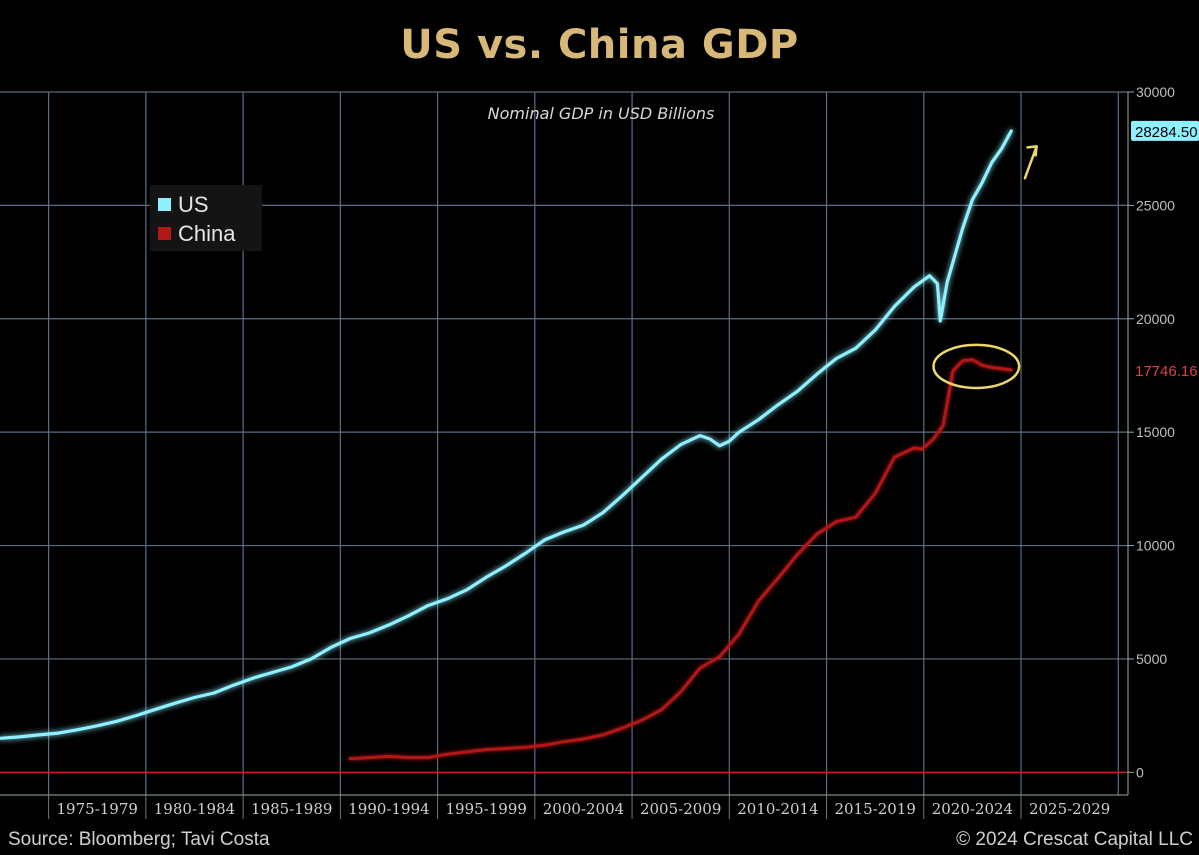 The width and height of the screenshot is (1199, 855). Describe the element at coordinates (1151, 659) in the screenshot. I see `y-tick-label: 5000` at that location.